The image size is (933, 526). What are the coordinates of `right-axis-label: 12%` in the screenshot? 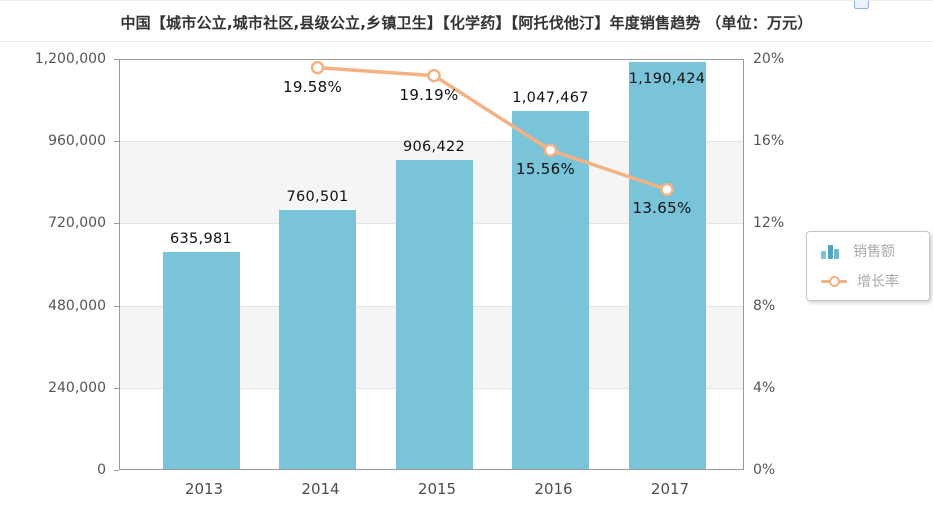 It's located at (769, 223).